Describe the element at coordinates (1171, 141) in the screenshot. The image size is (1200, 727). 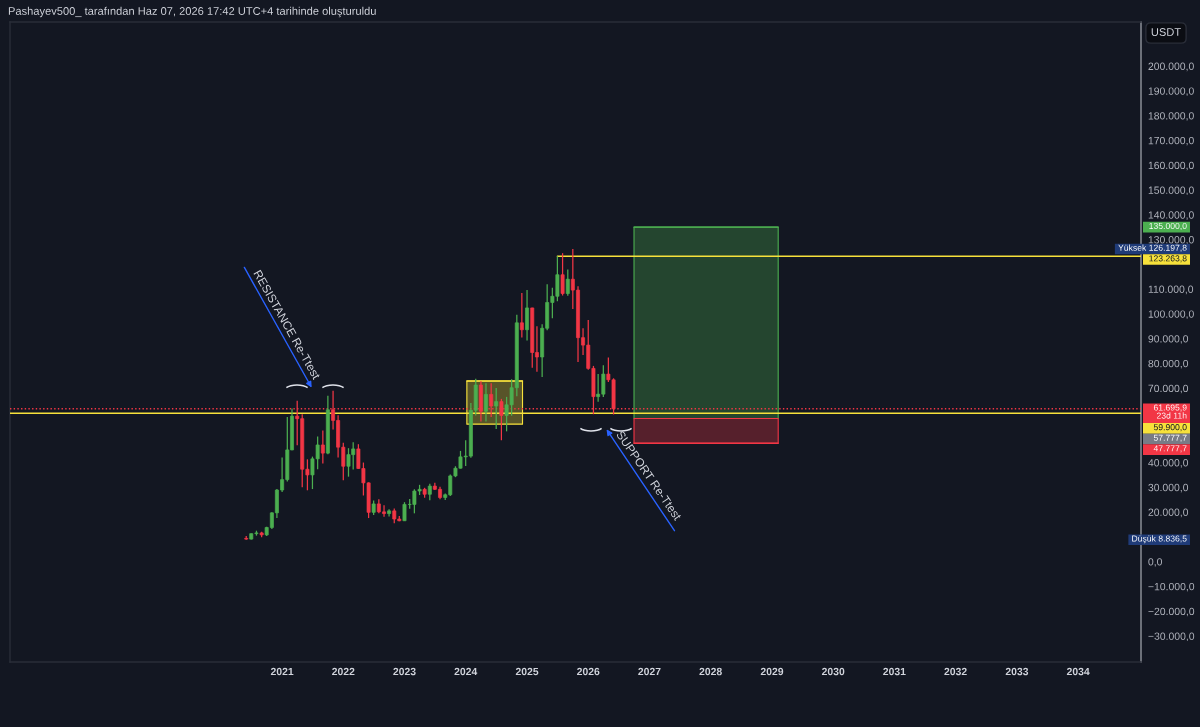
I see `y-tick-label: 170.000,0` at that location.